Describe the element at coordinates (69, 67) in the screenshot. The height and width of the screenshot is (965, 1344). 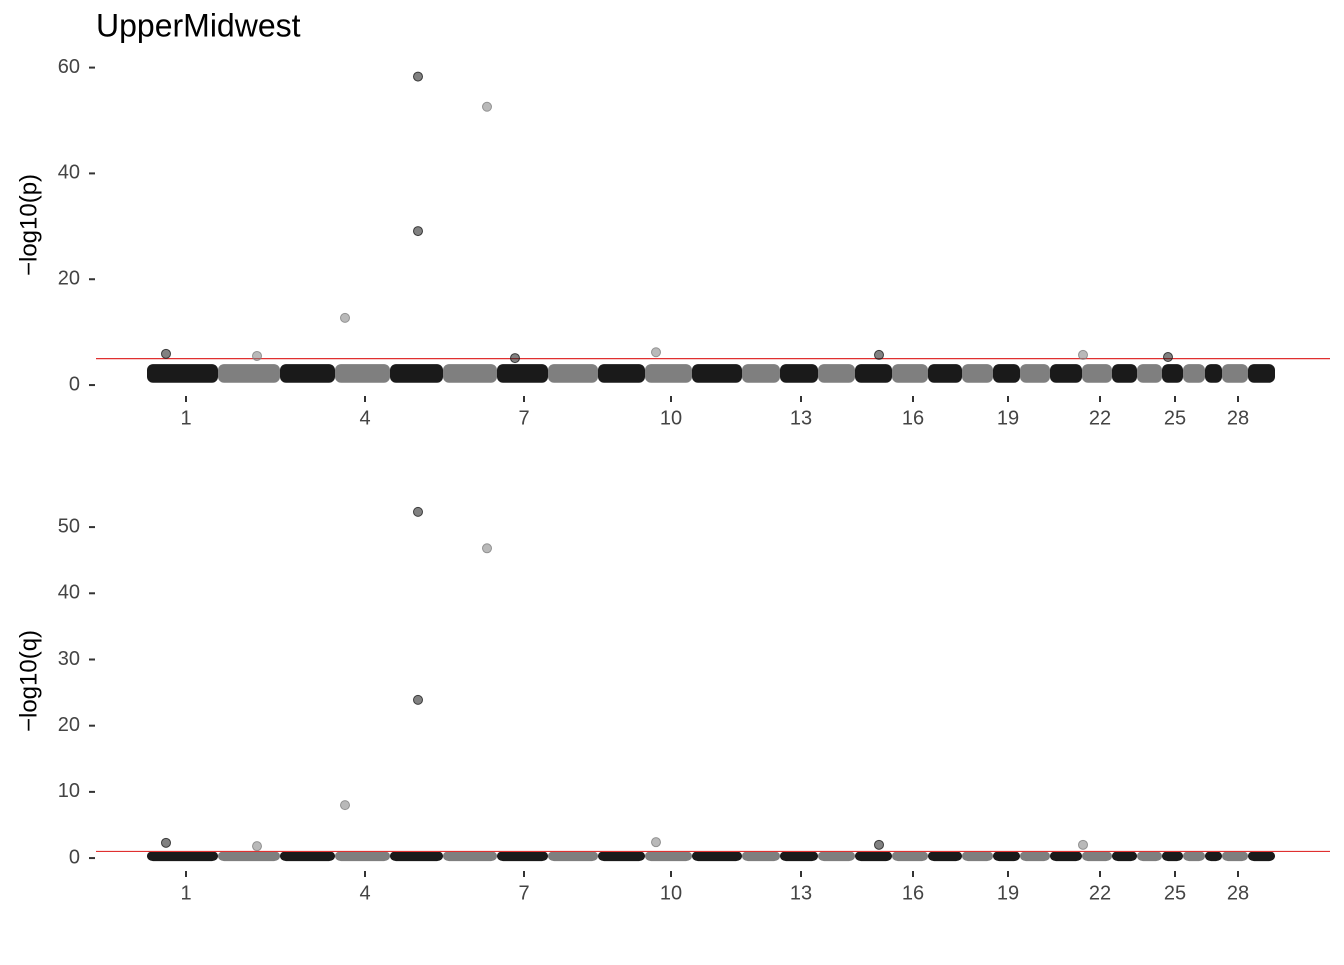
I see `y-tick-label: 60` at that location.